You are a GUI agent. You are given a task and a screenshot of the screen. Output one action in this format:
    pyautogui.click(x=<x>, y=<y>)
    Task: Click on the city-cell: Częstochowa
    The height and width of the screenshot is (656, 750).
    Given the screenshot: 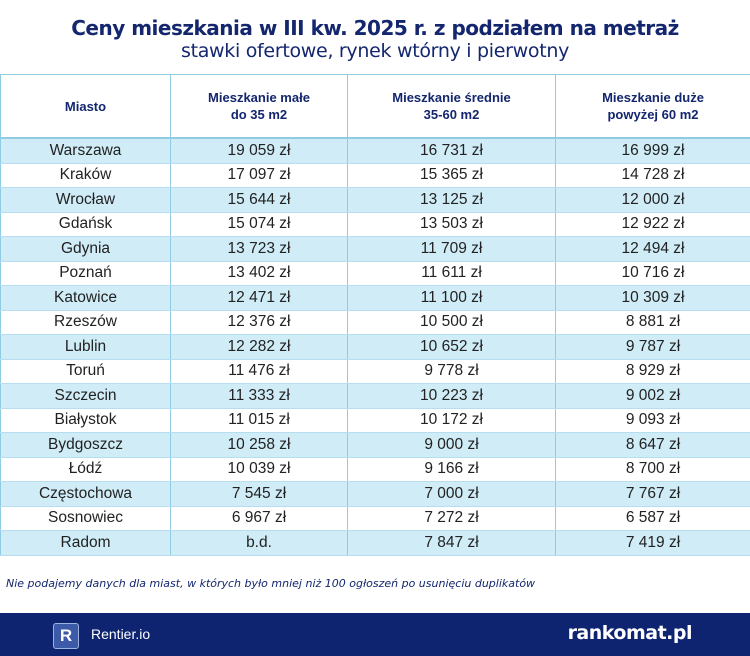 What is the action you would take?
    pyautogui.click(x=85, y=494)
    